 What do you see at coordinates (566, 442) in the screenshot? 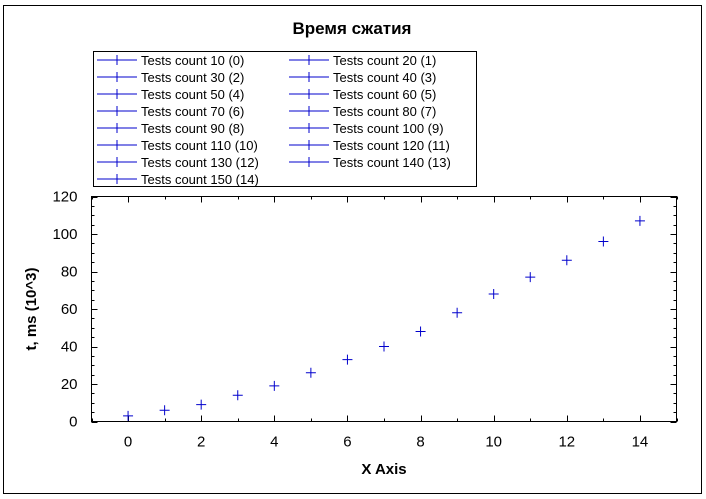
I see `x-tick-label: 12` at bounding box center [566, 442].